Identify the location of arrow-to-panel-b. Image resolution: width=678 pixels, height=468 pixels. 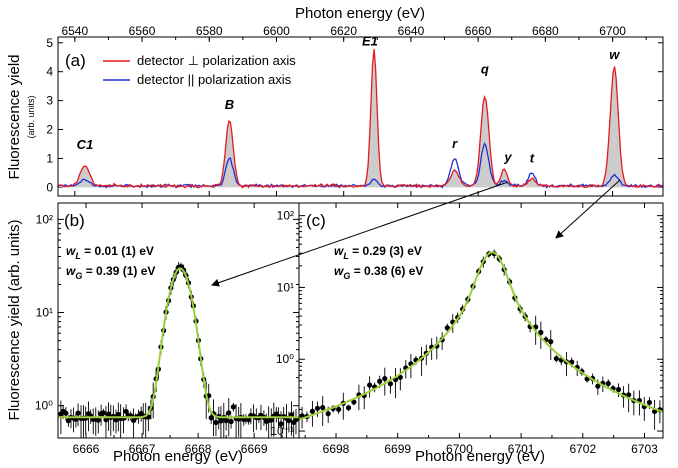
(360, 234).